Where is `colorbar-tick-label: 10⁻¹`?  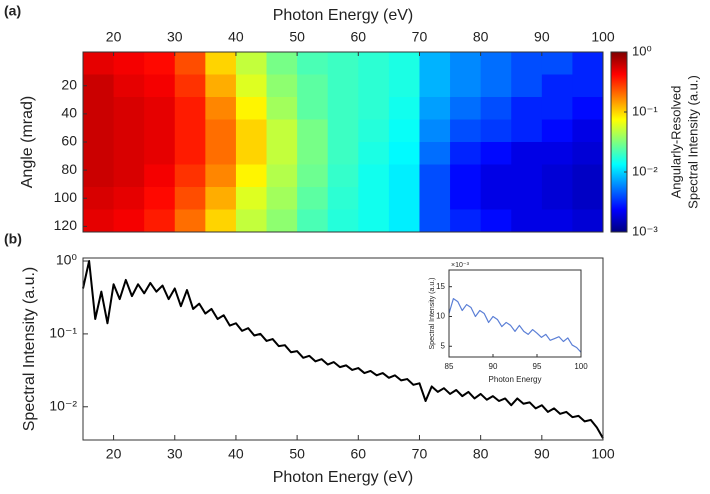 colorbar-tick-label: 10⁻¹ is located at coordinates (645, 110).